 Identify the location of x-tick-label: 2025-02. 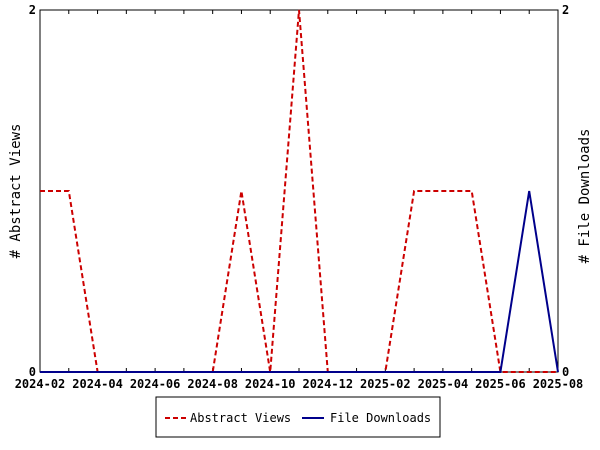
(385, 384).